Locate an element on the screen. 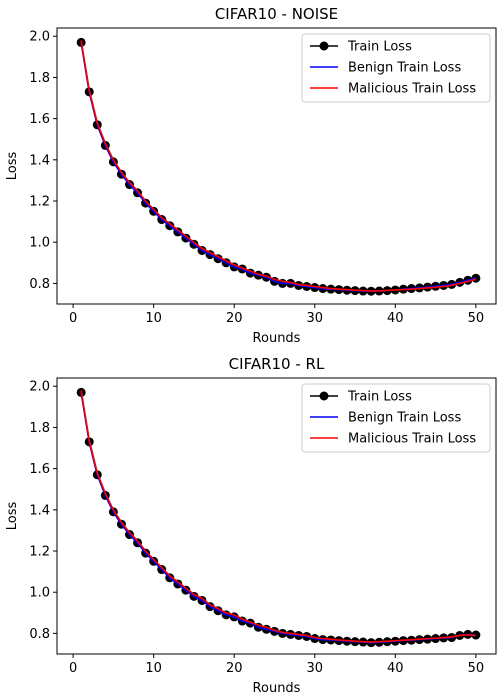 The image size is (500, 700). chart-title: CIFAR10 - NOISE is located at coordinates (276, 14).